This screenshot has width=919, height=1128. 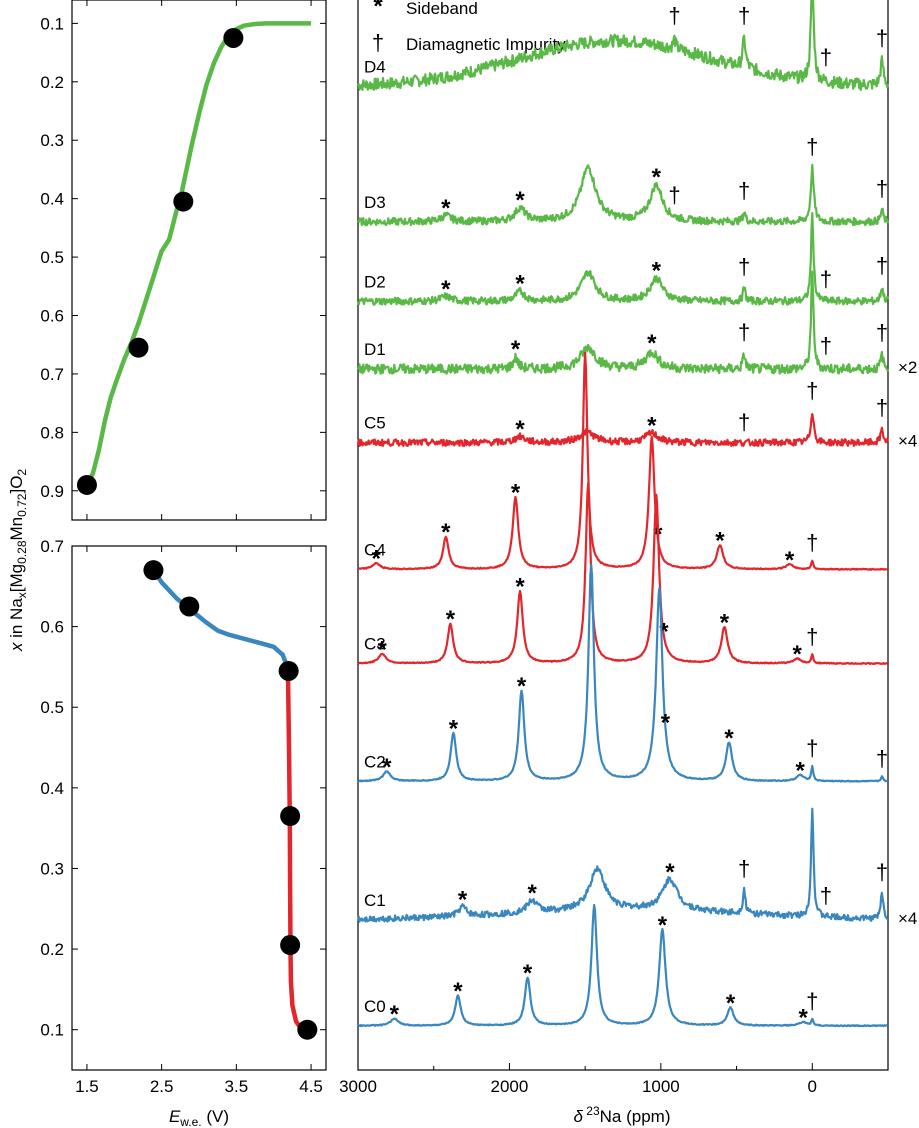 I want to click on x-tick-label: 1.5, so click(x=87, y=1086).